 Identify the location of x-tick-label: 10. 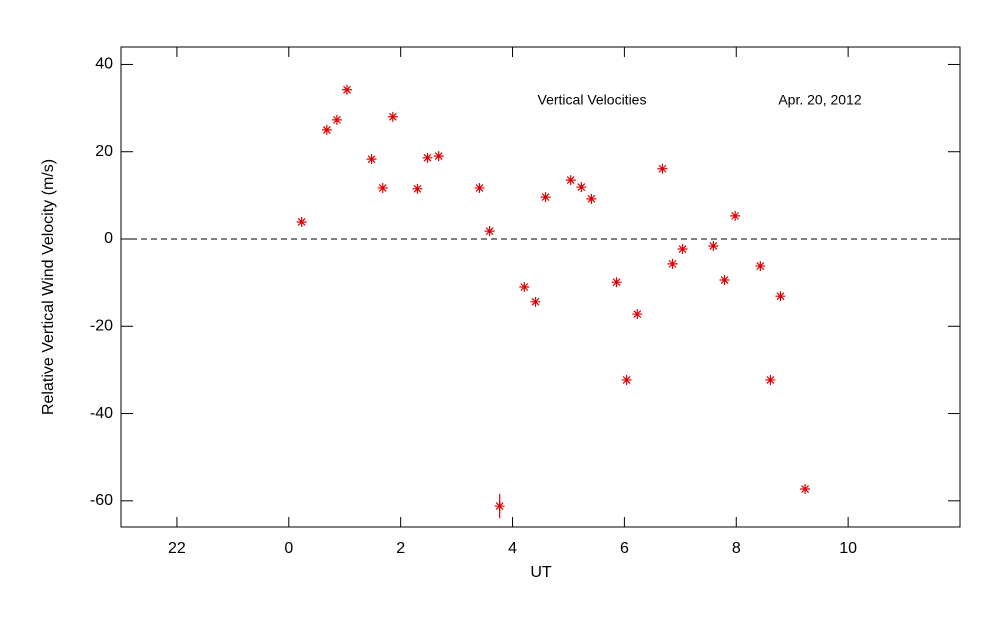
(848, 548).